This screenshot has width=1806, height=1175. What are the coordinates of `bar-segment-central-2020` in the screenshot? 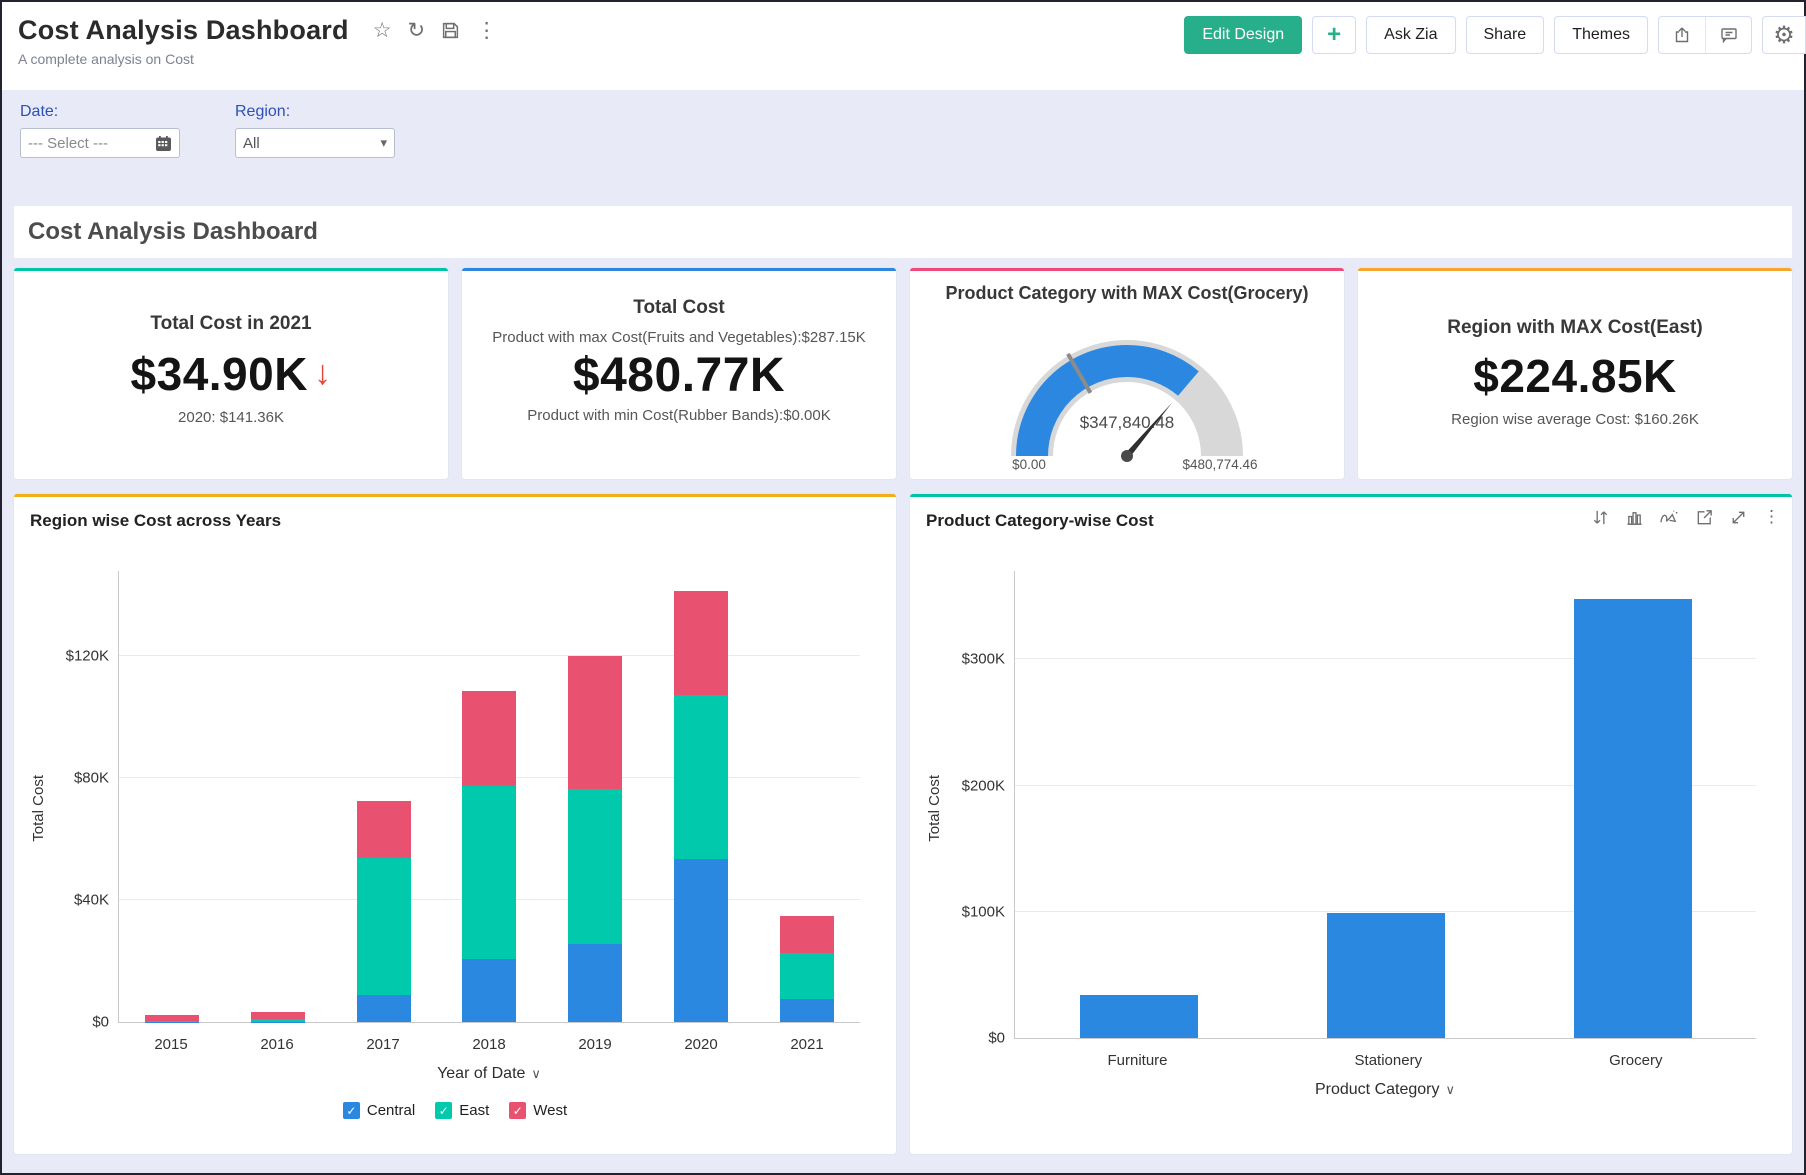 It's located at (701, 940).